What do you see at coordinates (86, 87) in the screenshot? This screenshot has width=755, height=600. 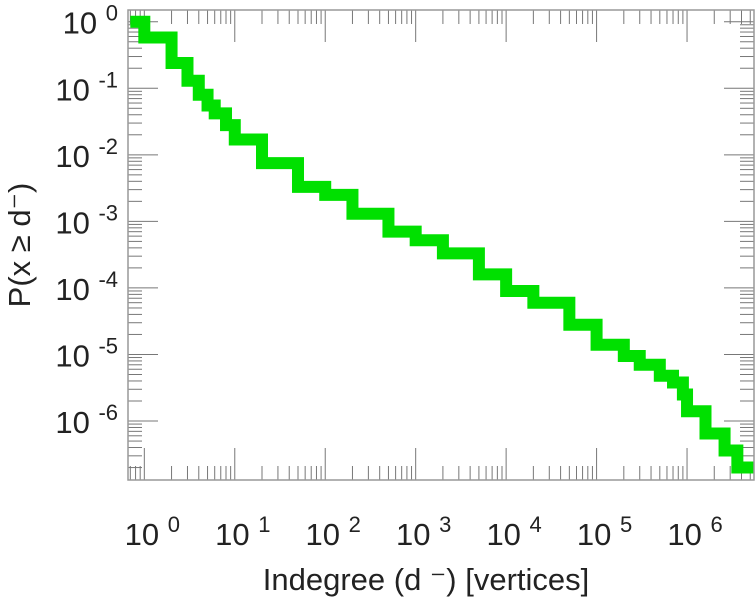 I see `y-tick-label: 10 -1` at bounding box center [86, 87].